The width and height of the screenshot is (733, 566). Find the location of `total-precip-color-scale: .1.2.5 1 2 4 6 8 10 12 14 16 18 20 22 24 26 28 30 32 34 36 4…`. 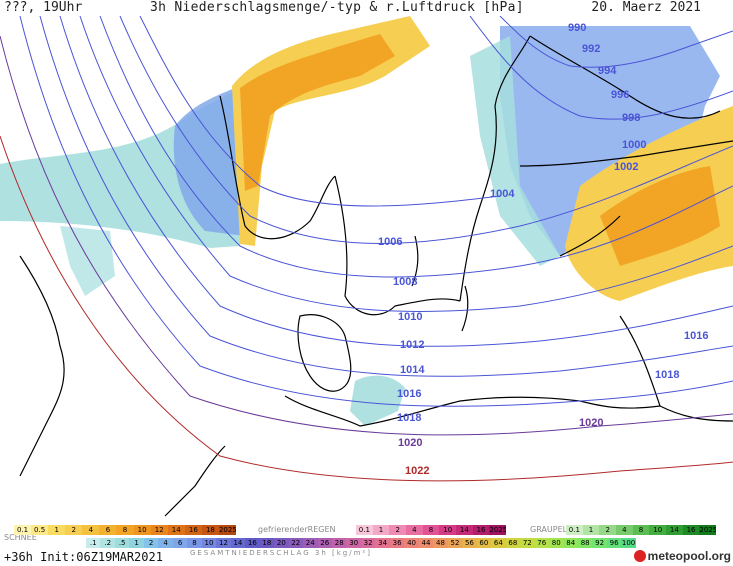

total-precip-color-scale: .1.2.5 1 2 4 6 8 10 12 14 16 18 20 22 24 26 28 30 32 34 36 4… is located at coordinates (361, 543).